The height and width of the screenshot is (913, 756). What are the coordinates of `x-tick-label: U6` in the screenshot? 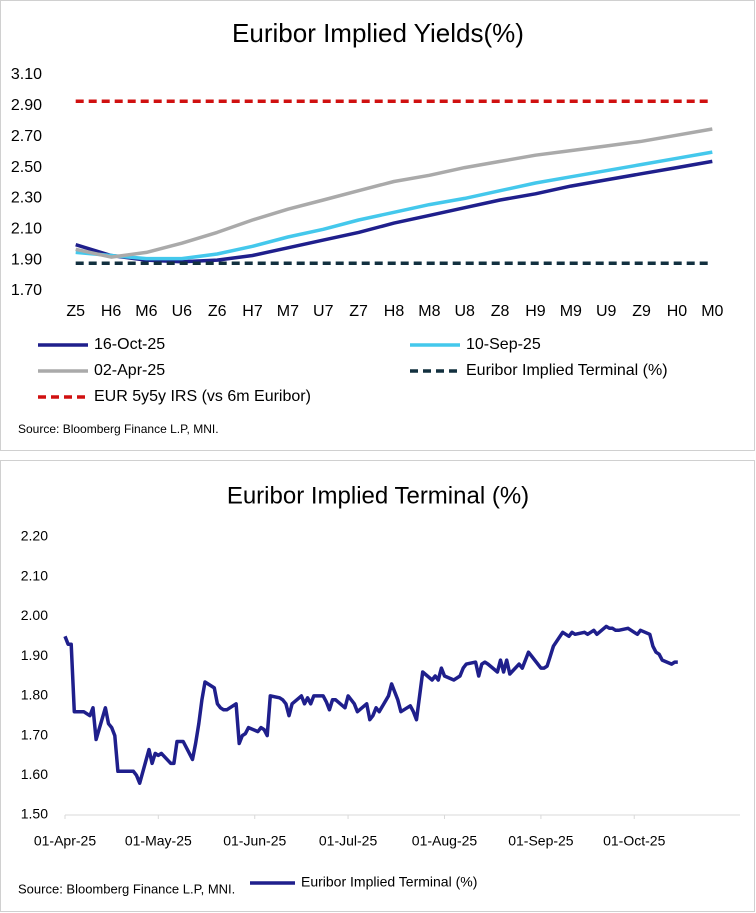 It's located at (182, 311).